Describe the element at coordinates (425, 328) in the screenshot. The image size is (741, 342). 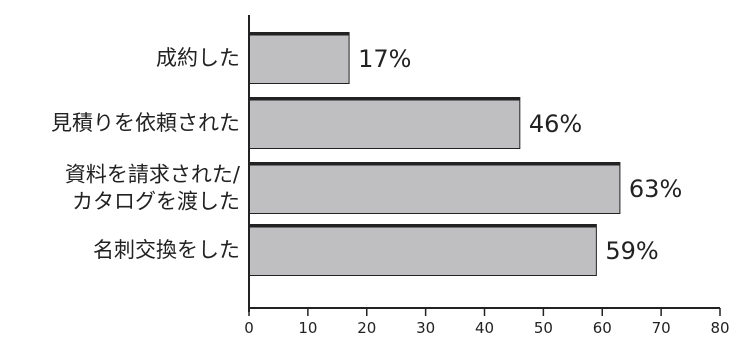
I see `x-tick-label: 30` at that location.